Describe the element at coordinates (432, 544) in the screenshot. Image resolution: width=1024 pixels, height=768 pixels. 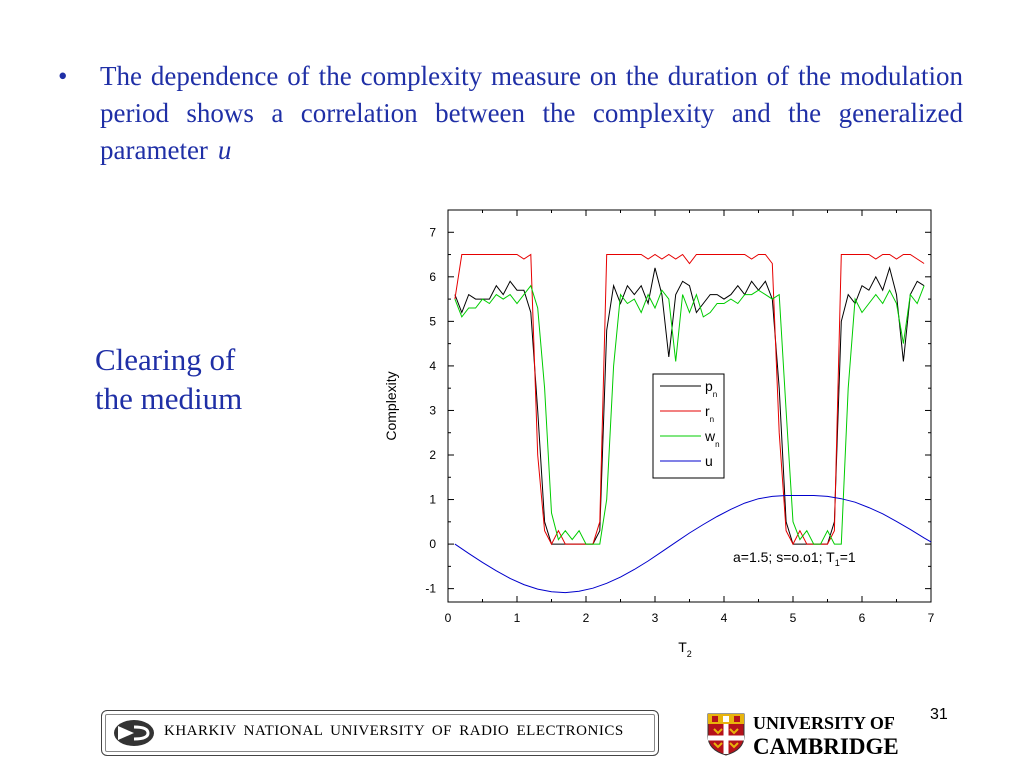
I see `y-tick-label-1: 0` at that location.